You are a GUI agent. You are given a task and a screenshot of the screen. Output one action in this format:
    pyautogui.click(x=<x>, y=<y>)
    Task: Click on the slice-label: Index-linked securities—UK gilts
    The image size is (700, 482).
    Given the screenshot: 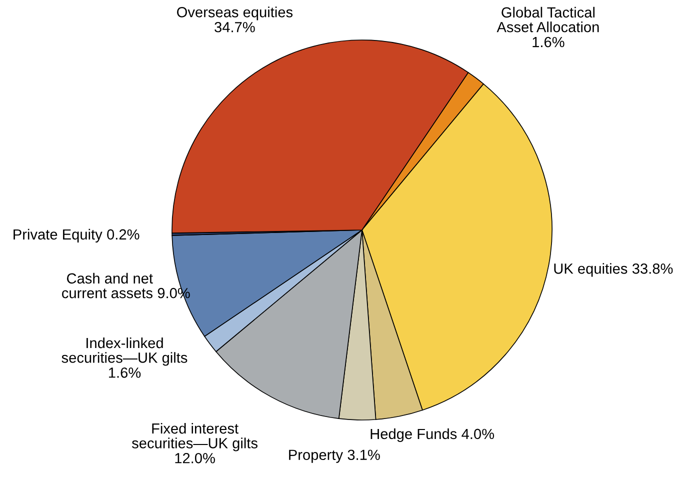 What is the action you would take?
    pyautogui.click(x=125, y=351)
    